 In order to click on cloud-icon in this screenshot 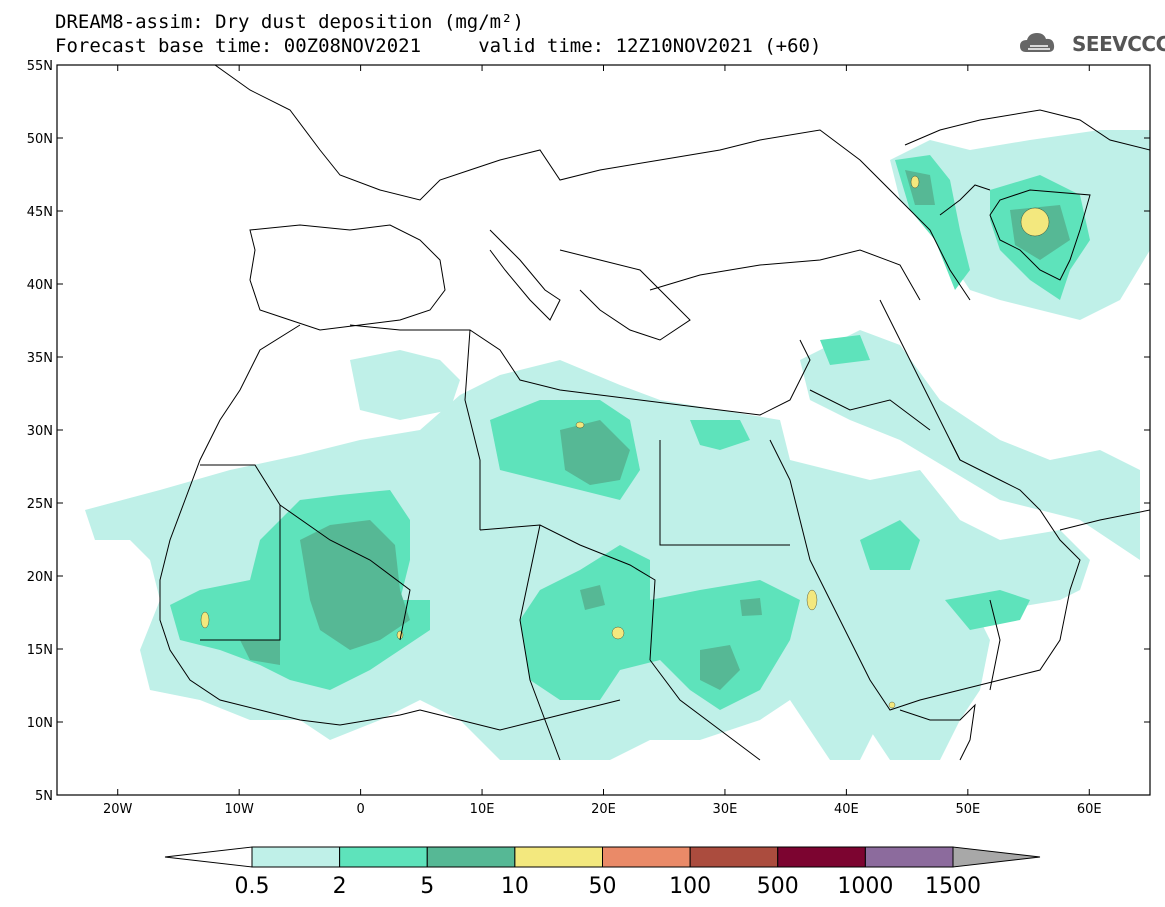, I will do `click(1037, 42)`.